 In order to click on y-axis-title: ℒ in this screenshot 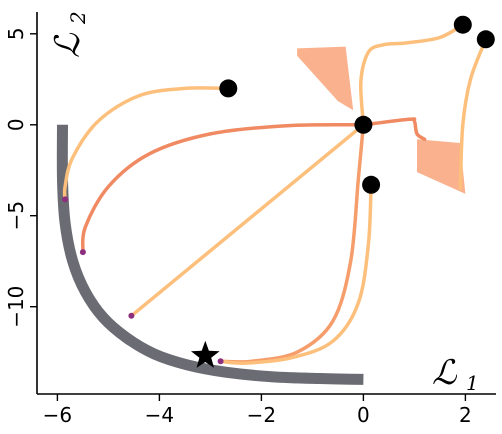, I will do `click(68, 45)`.